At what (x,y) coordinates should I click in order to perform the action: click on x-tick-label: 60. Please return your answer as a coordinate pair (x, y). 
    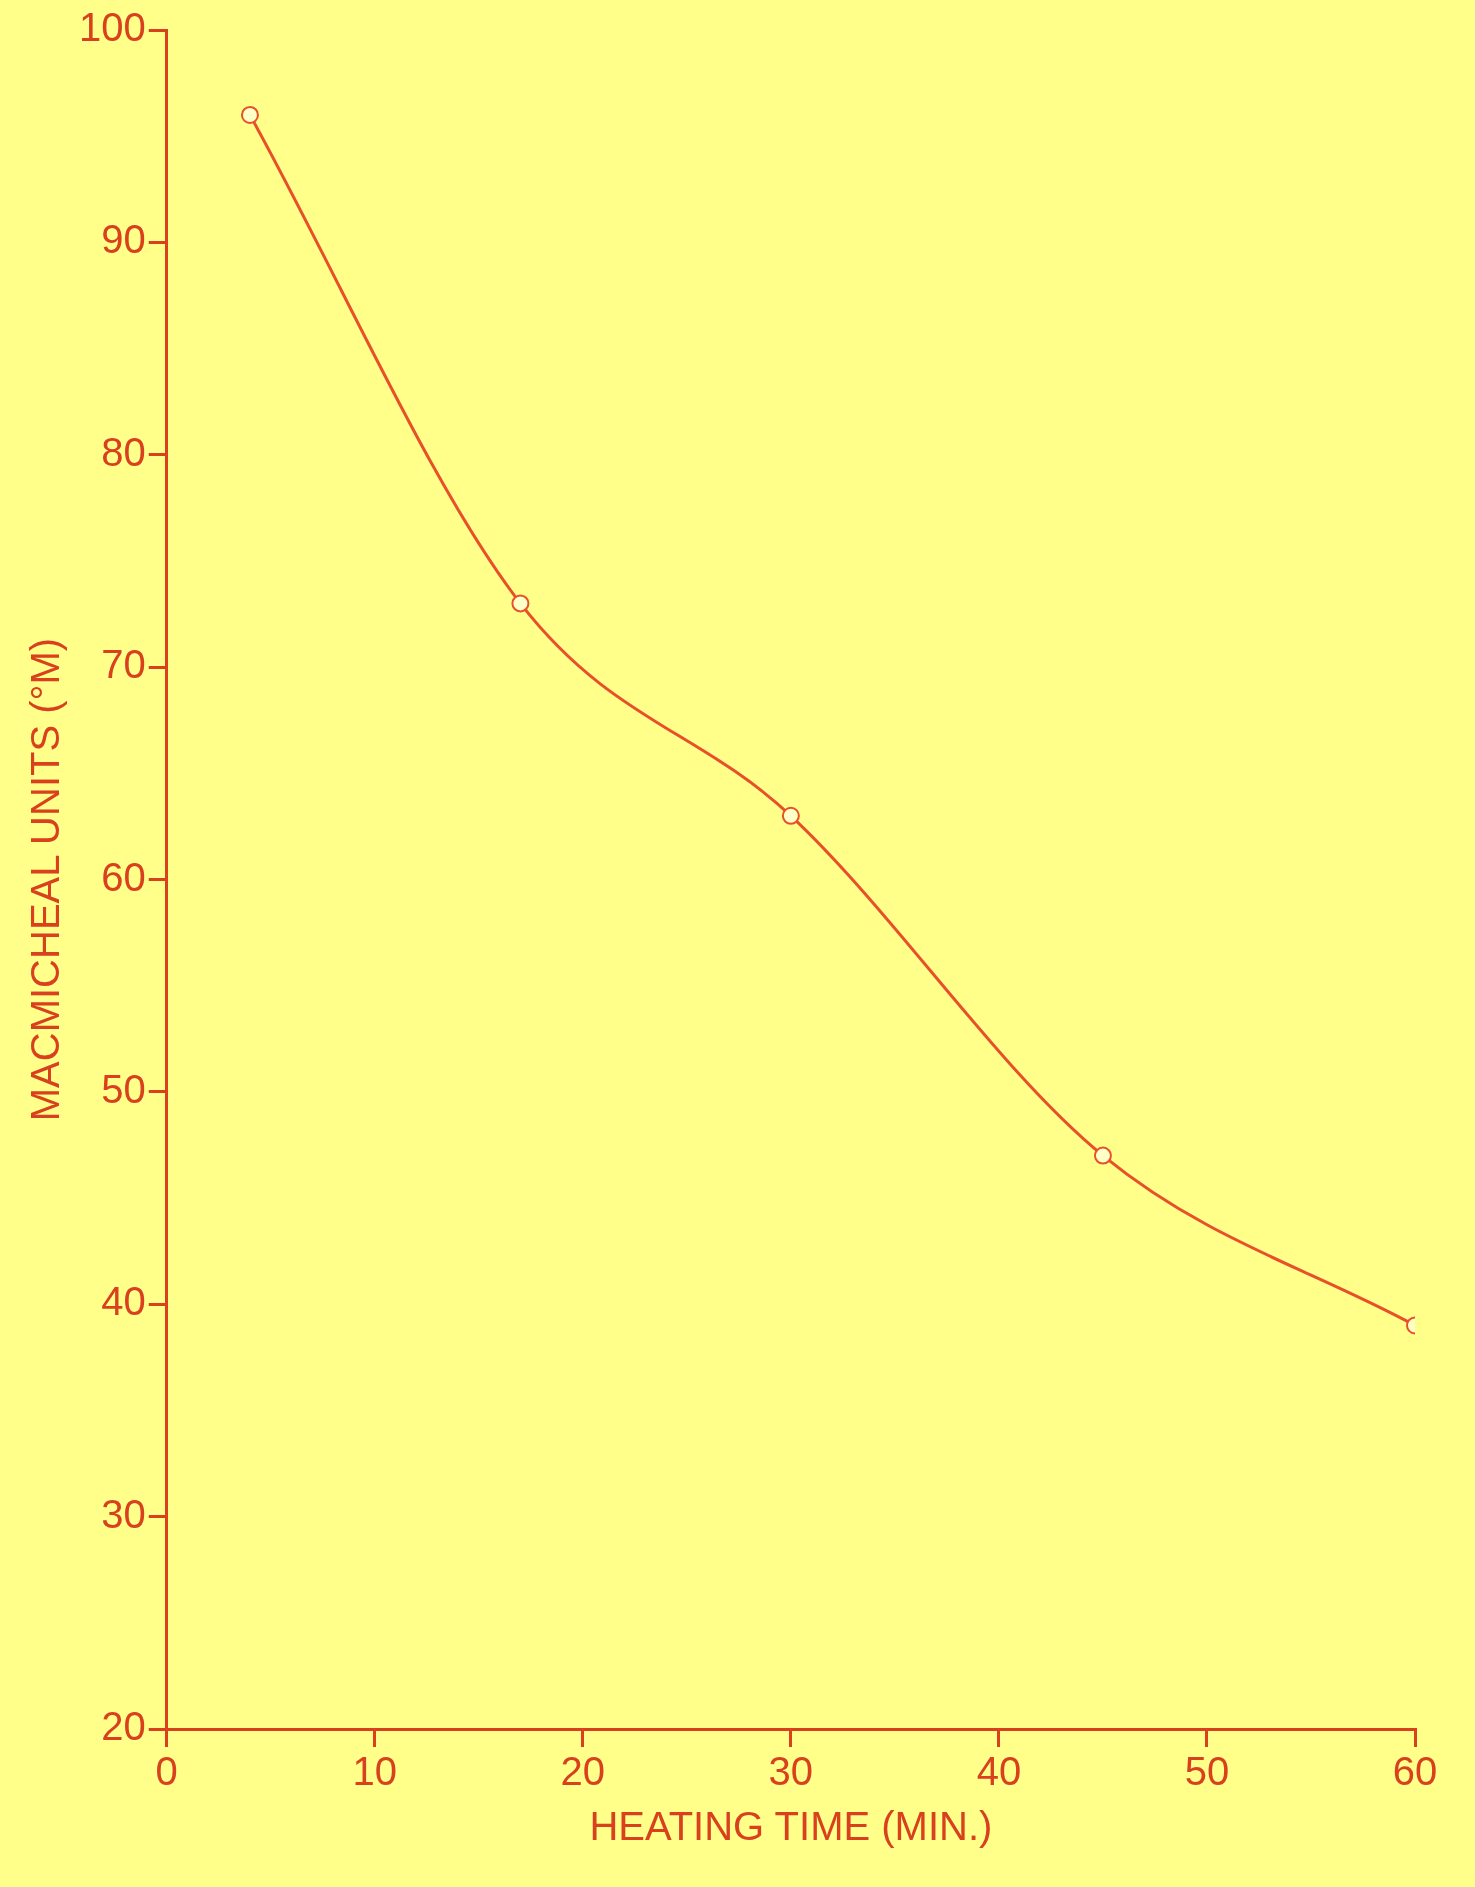
    Looking at the image, I should click on (1415, 1771).